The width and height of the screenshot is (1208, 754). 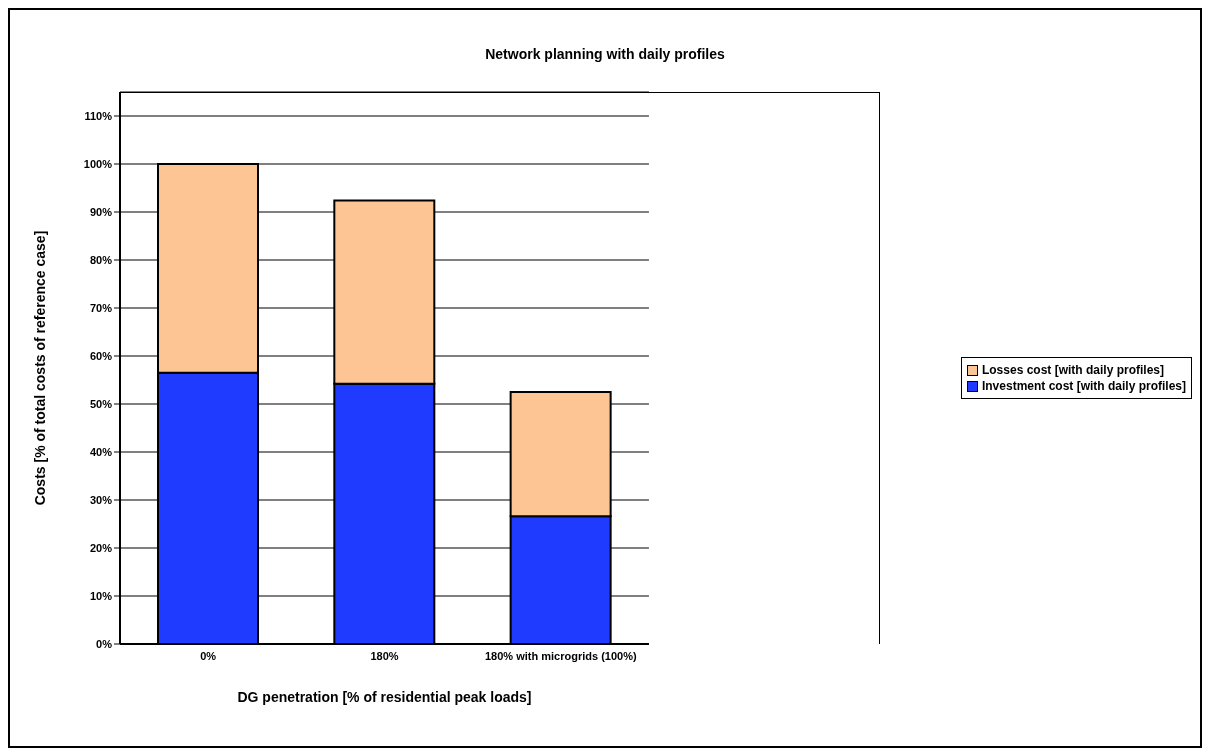 What do you see at coordinates (101, 307) in the screenshot?
I see `y-tick-label: 70%` at bounding box center [101, 307].